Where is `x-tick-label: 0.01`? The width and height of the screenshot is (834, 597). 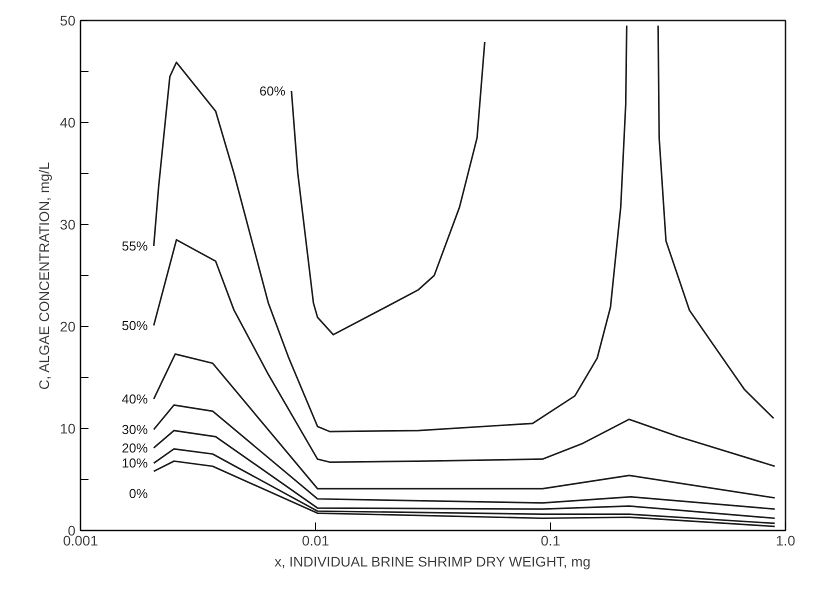 x-tick-label: 0.01 is located at coordinates (316, 540).